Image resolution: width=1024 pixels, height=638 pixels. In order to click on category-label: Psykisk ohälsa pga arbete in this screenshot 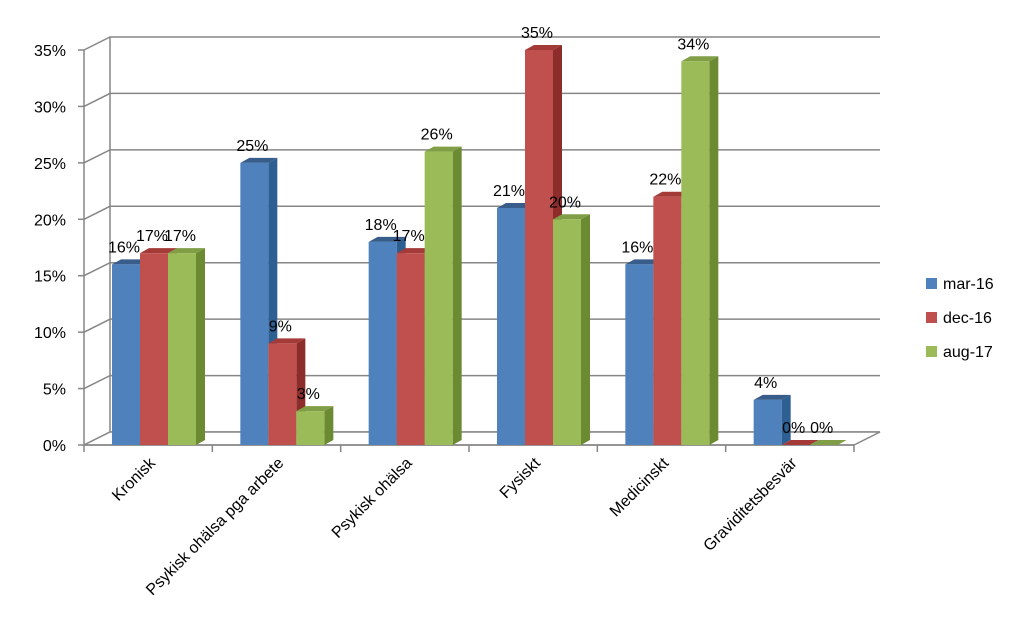, I will do `click(215, 527)`.